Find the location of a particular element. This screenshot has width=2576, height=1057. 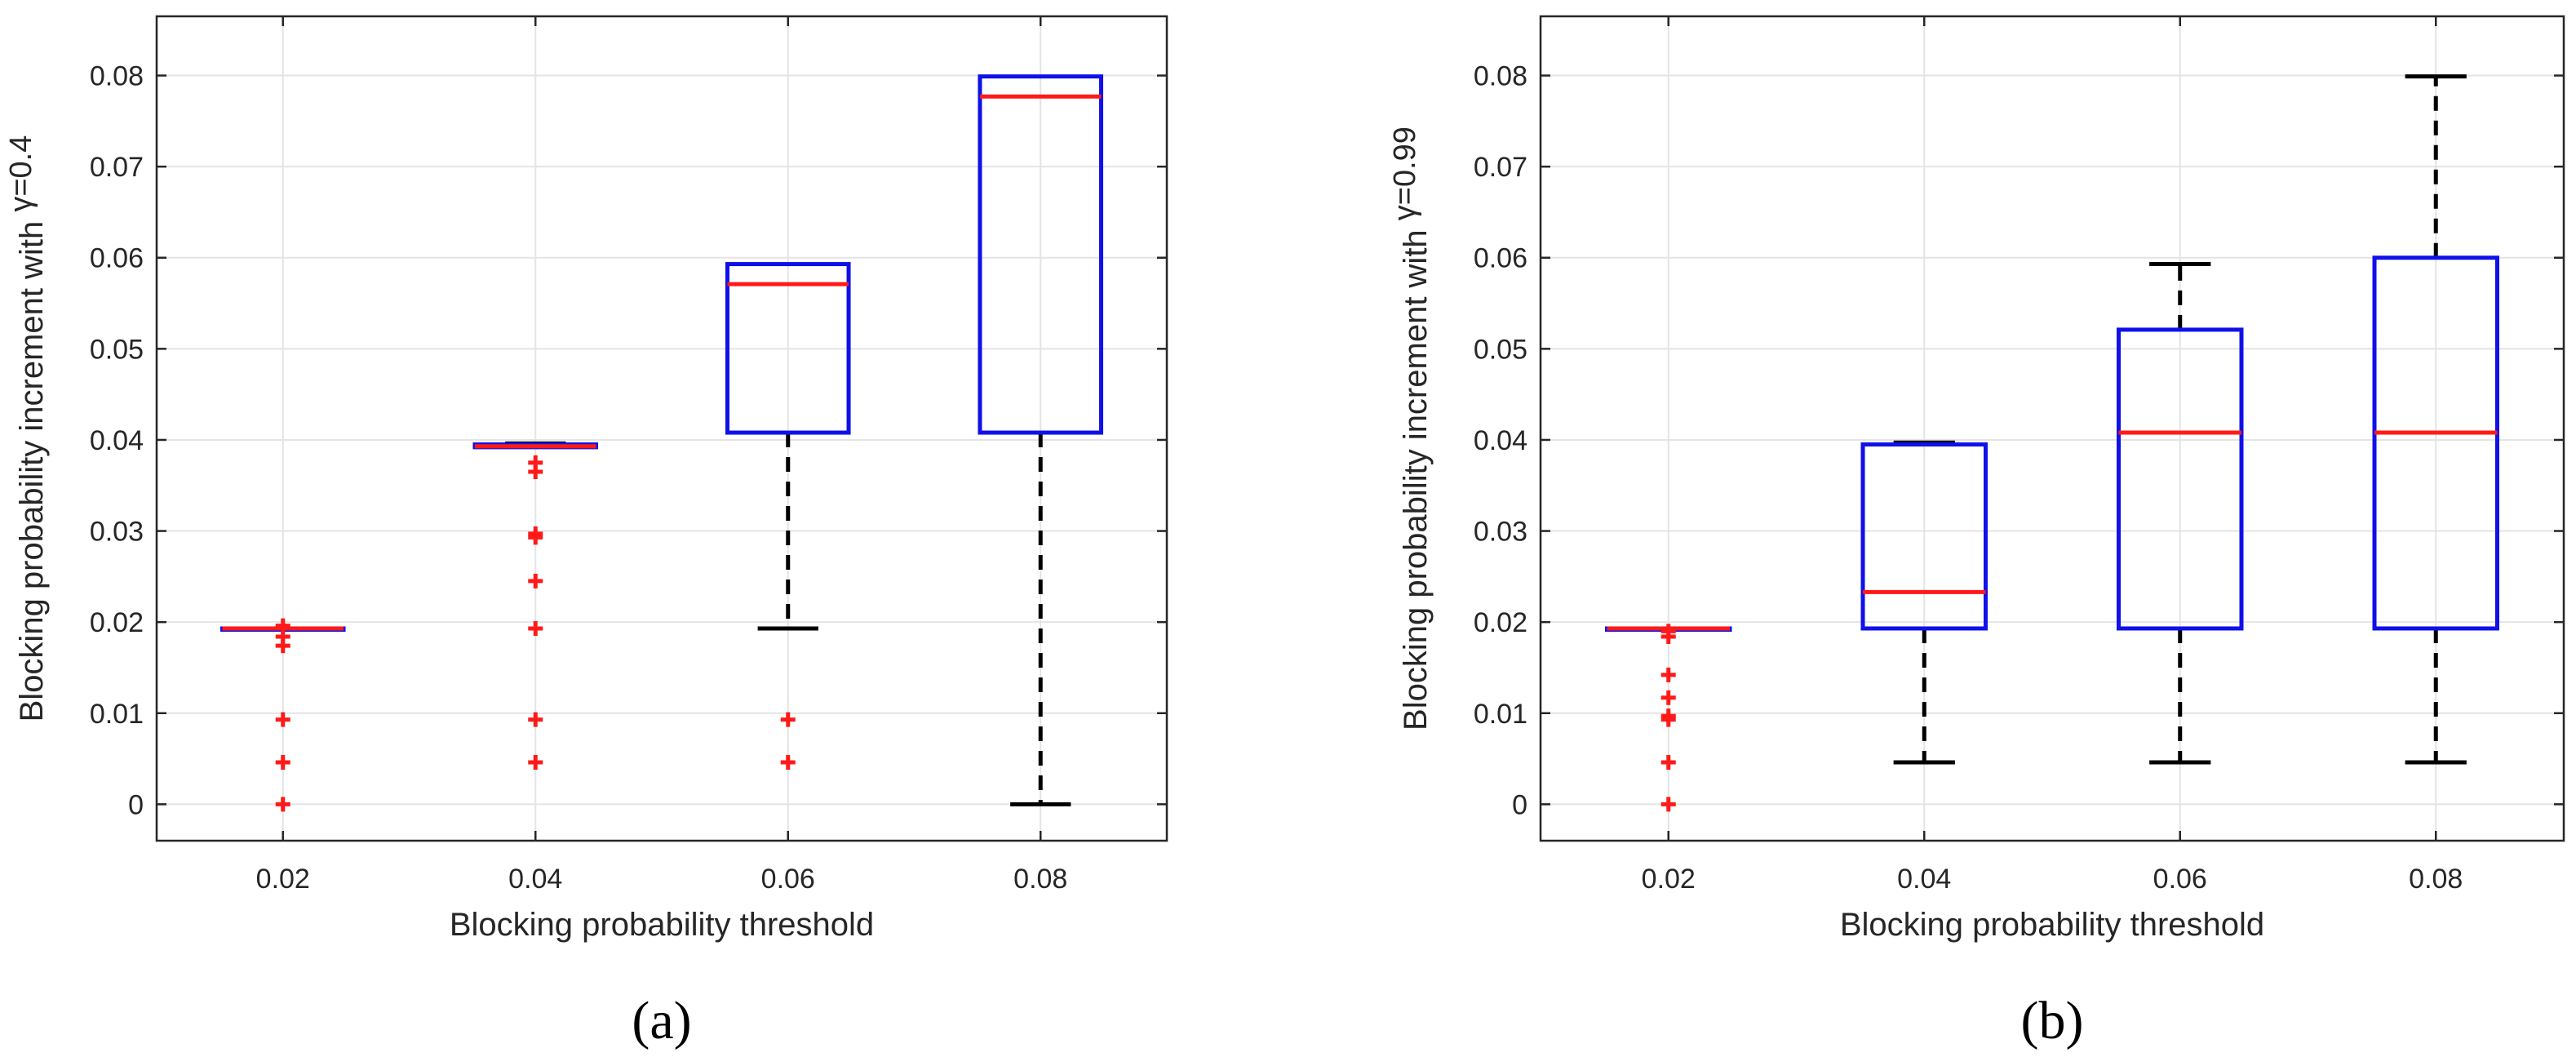

y-axis-label-param: γ=0.4 is located at coordinates (21, 173).